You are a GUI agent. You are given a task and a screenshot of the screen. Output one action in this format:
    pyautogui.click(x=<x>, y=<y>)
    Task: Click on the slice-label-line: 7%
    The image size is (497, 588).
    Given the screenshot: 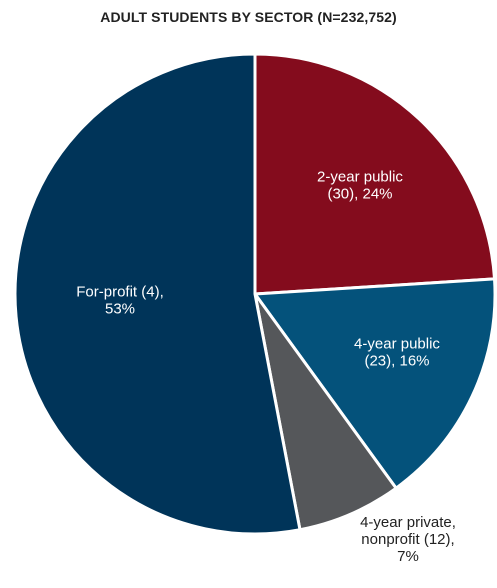 What is the action you would take?
    pyautogui.click(x=408, y=556)
    